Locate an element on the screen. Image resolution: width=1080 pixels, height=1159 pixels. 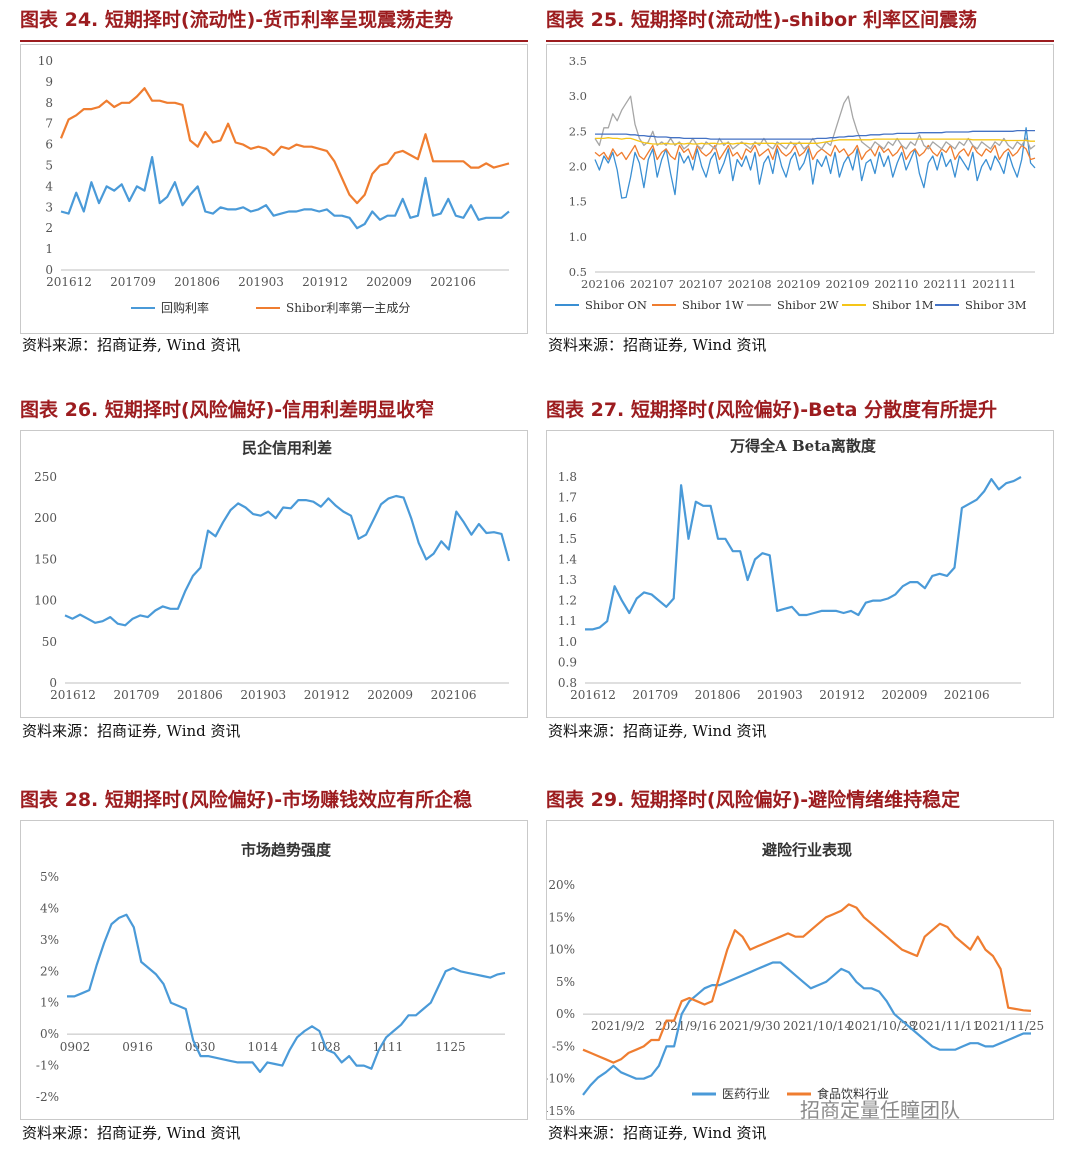
y-tick-label: 1.7 is located at coordinates (567, 498).